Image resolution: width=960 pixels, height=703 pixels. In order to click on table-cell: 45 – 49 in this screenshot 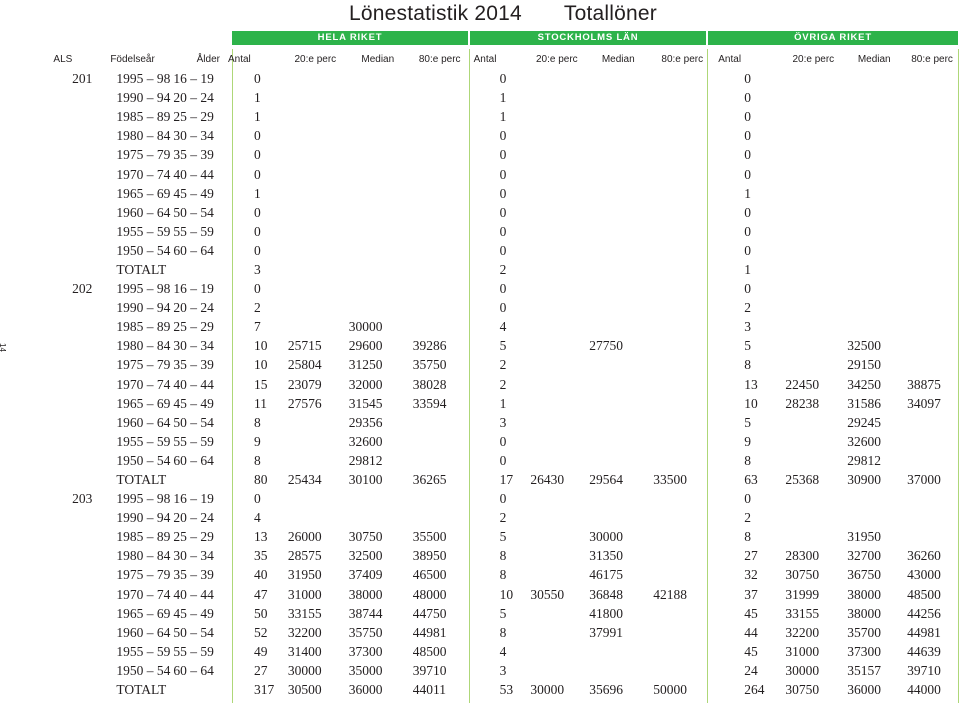, I will do `click(193, 193)`.